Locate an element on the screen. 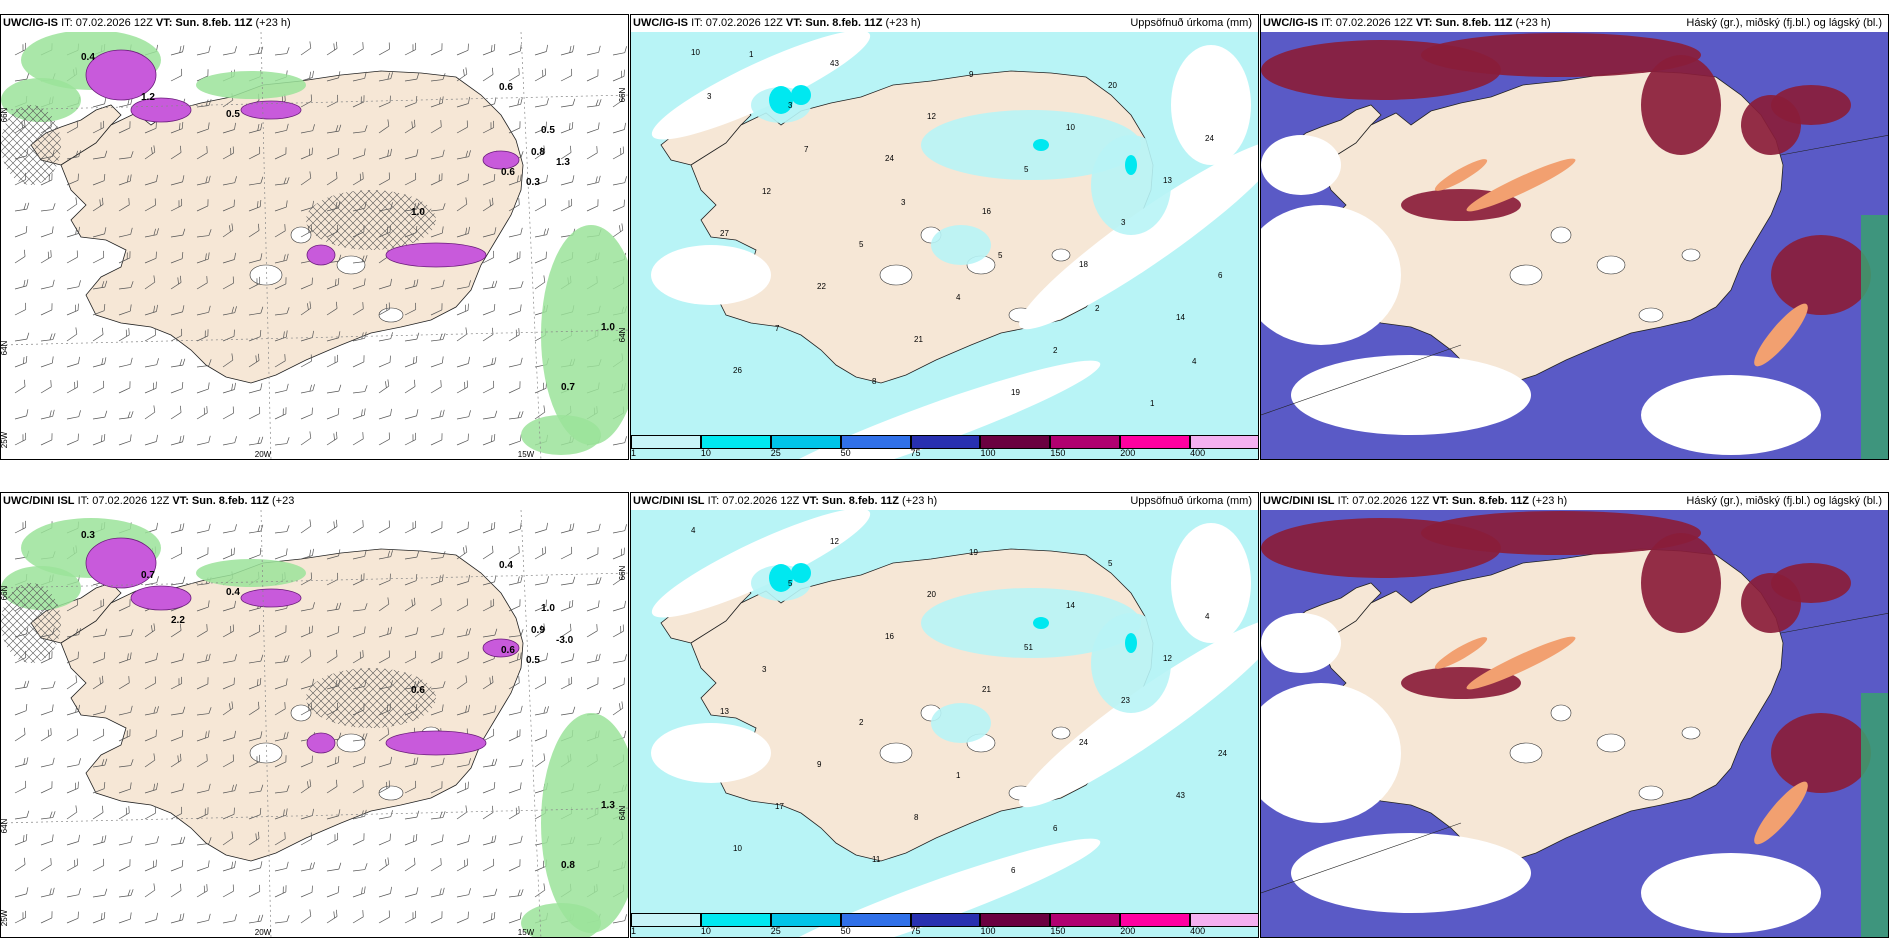  precip-value-label: 0.7 is located at coordinates (568, 387).